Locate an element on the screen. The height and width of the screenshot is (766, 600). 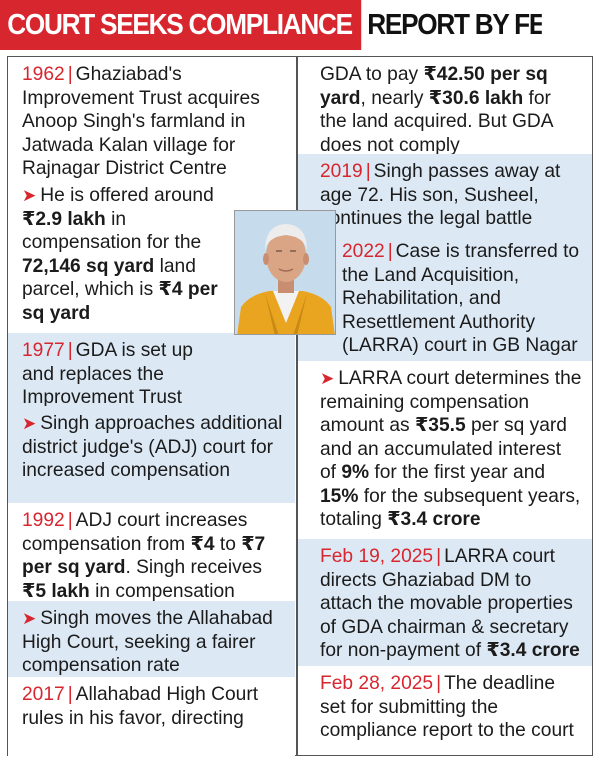
entry-bold: ₹7 per sq yard is located at coordinates (144, 556).